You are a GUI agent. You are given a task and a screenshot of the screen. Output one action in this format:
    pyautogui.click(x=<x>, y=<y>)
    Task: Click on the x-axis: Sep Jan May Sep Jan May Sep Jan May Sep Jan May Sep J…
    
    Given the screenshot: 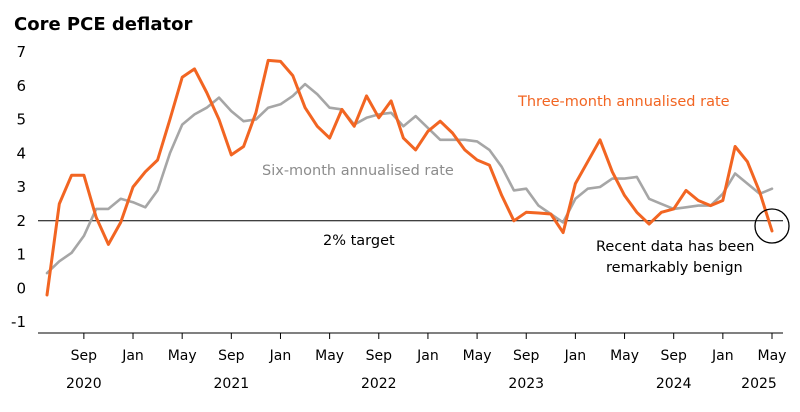 What is the action you would take?
    pyautogui.click(x=412, y=362)
    